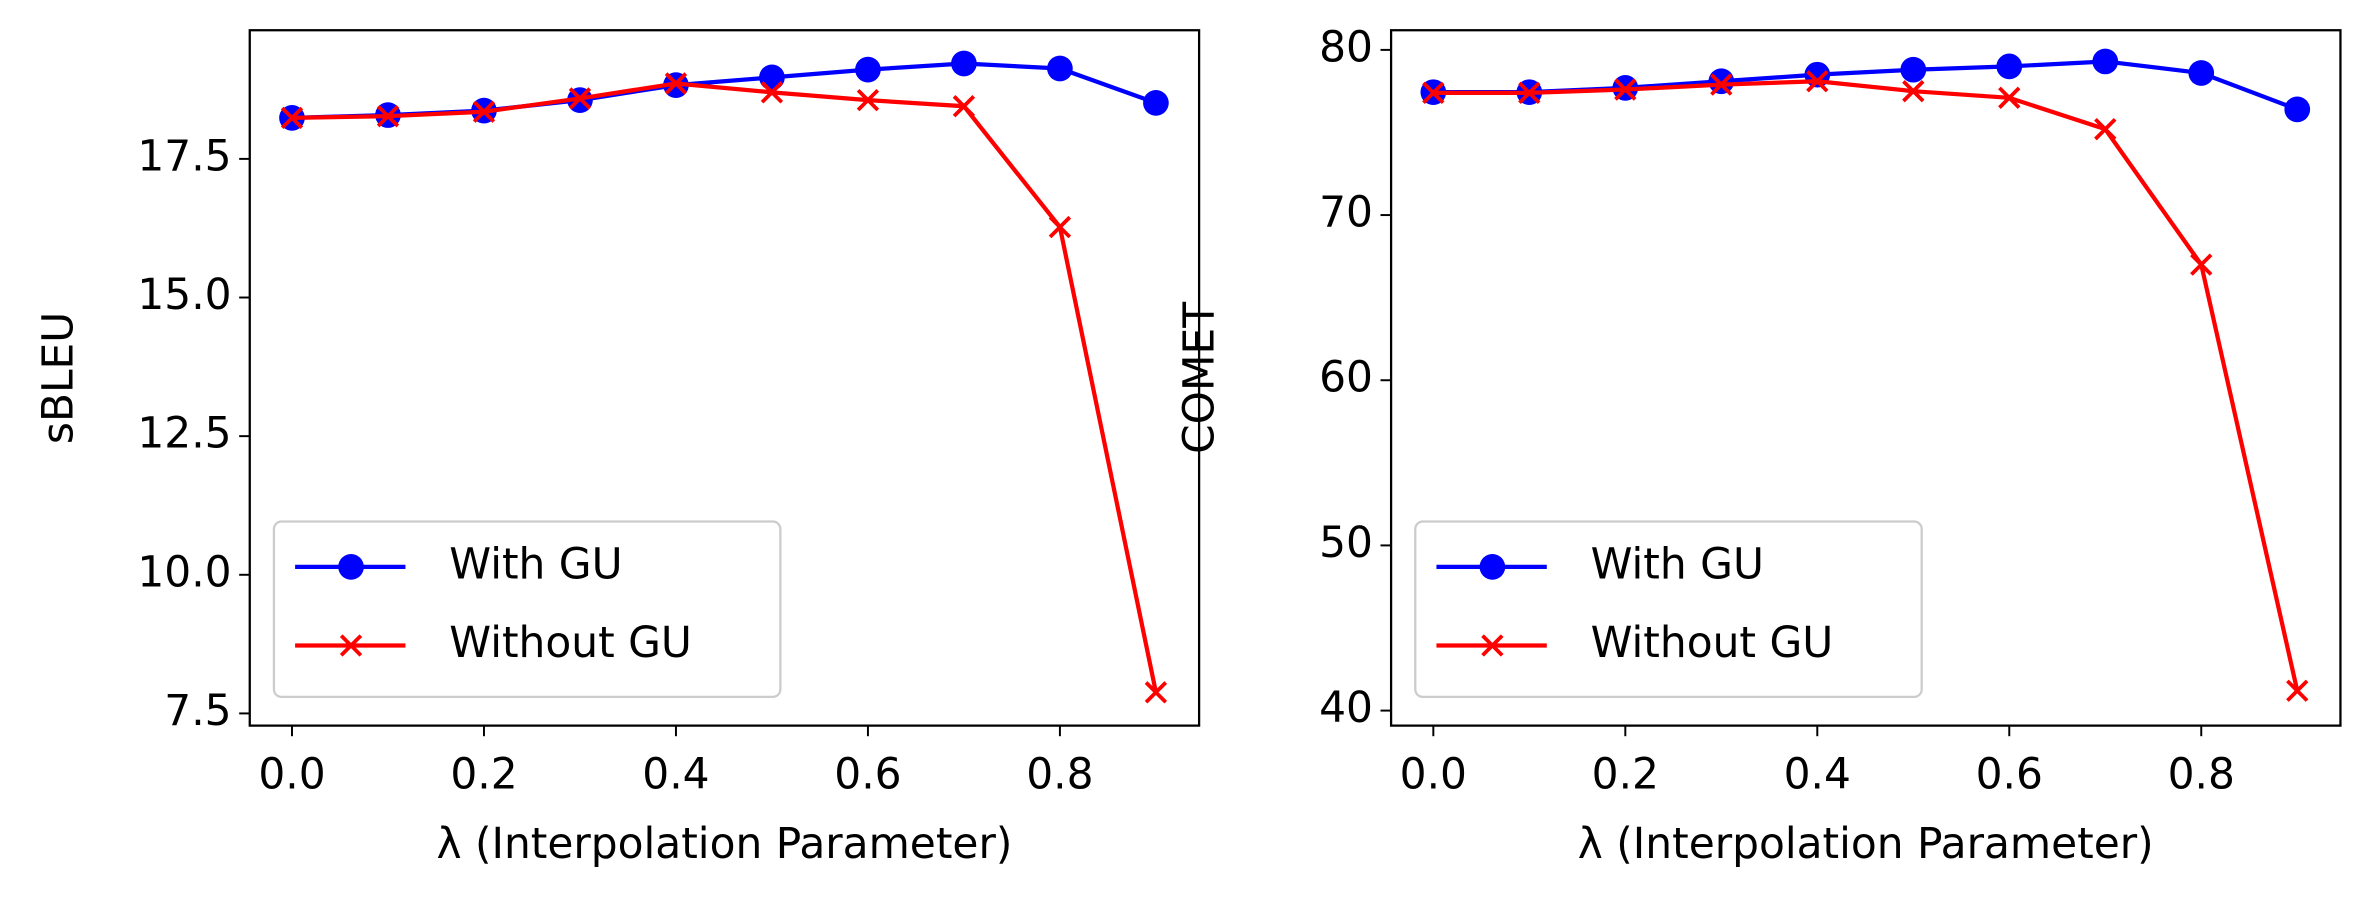  Describe the element at coordinates (1199, 378) in the screenshot. I see `y-axis-label: COMET` at that location.